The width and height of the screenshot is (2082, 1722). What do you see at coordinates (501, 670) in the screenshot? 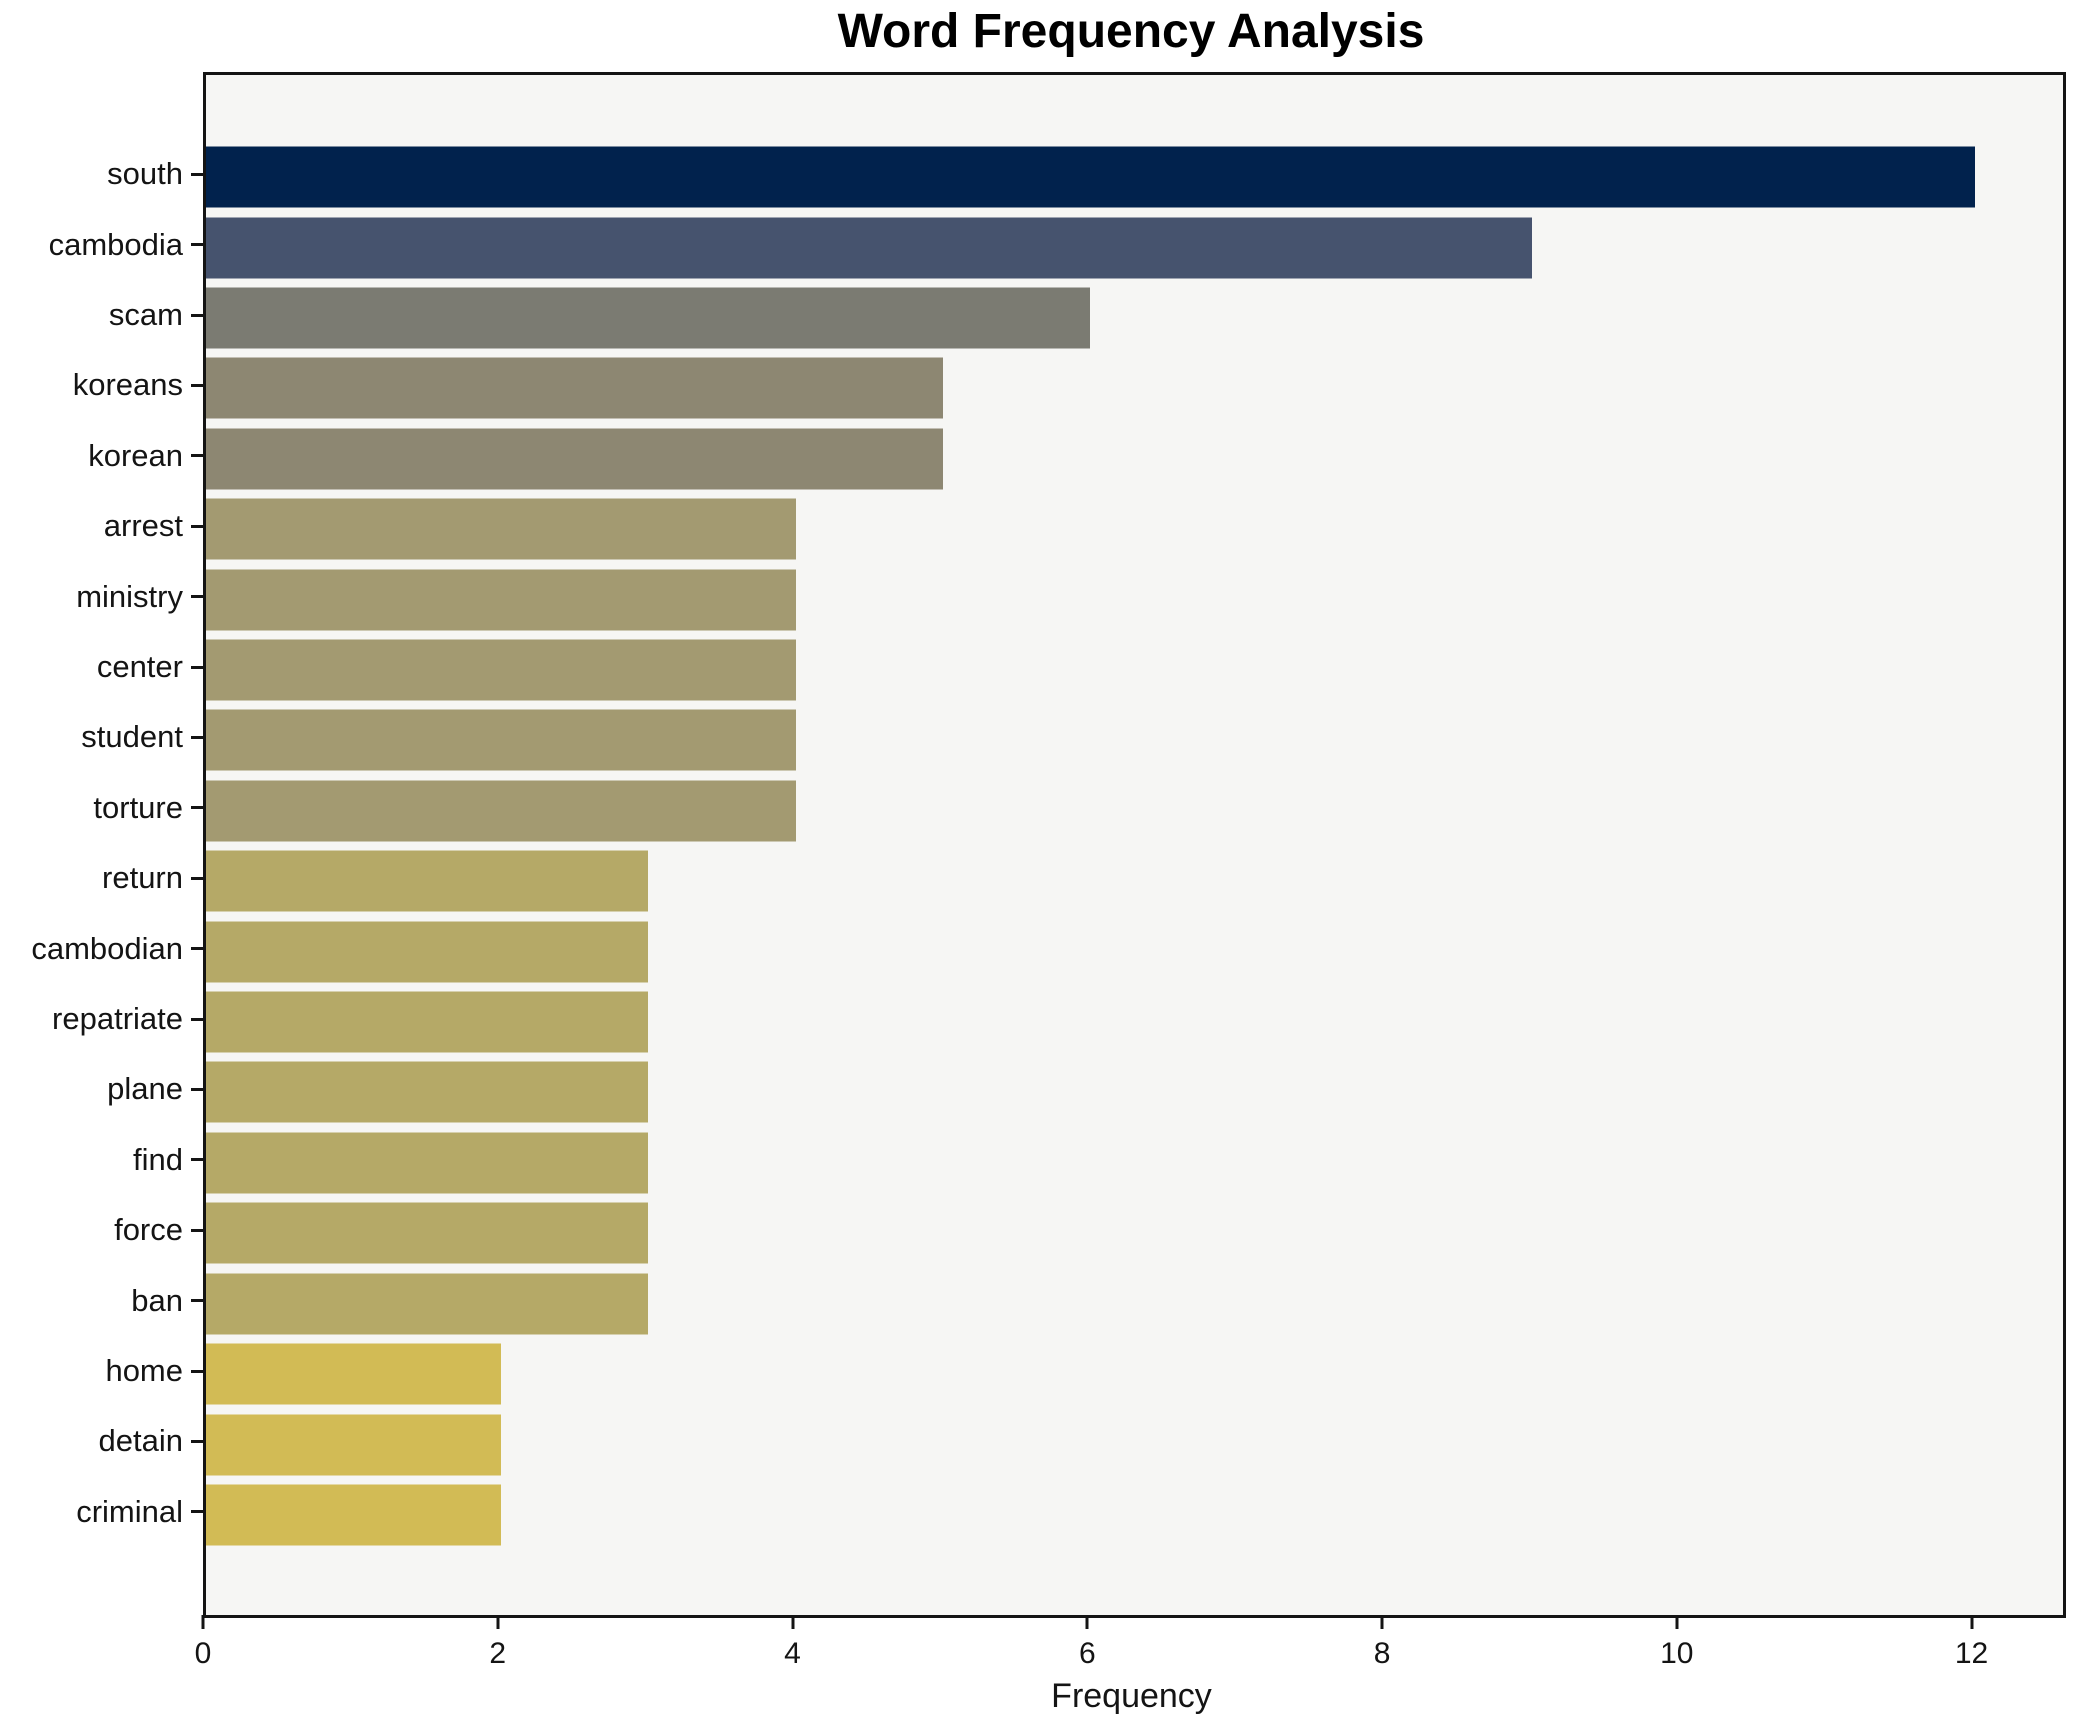
I see `bar-center` at bounding box center [501, 670].